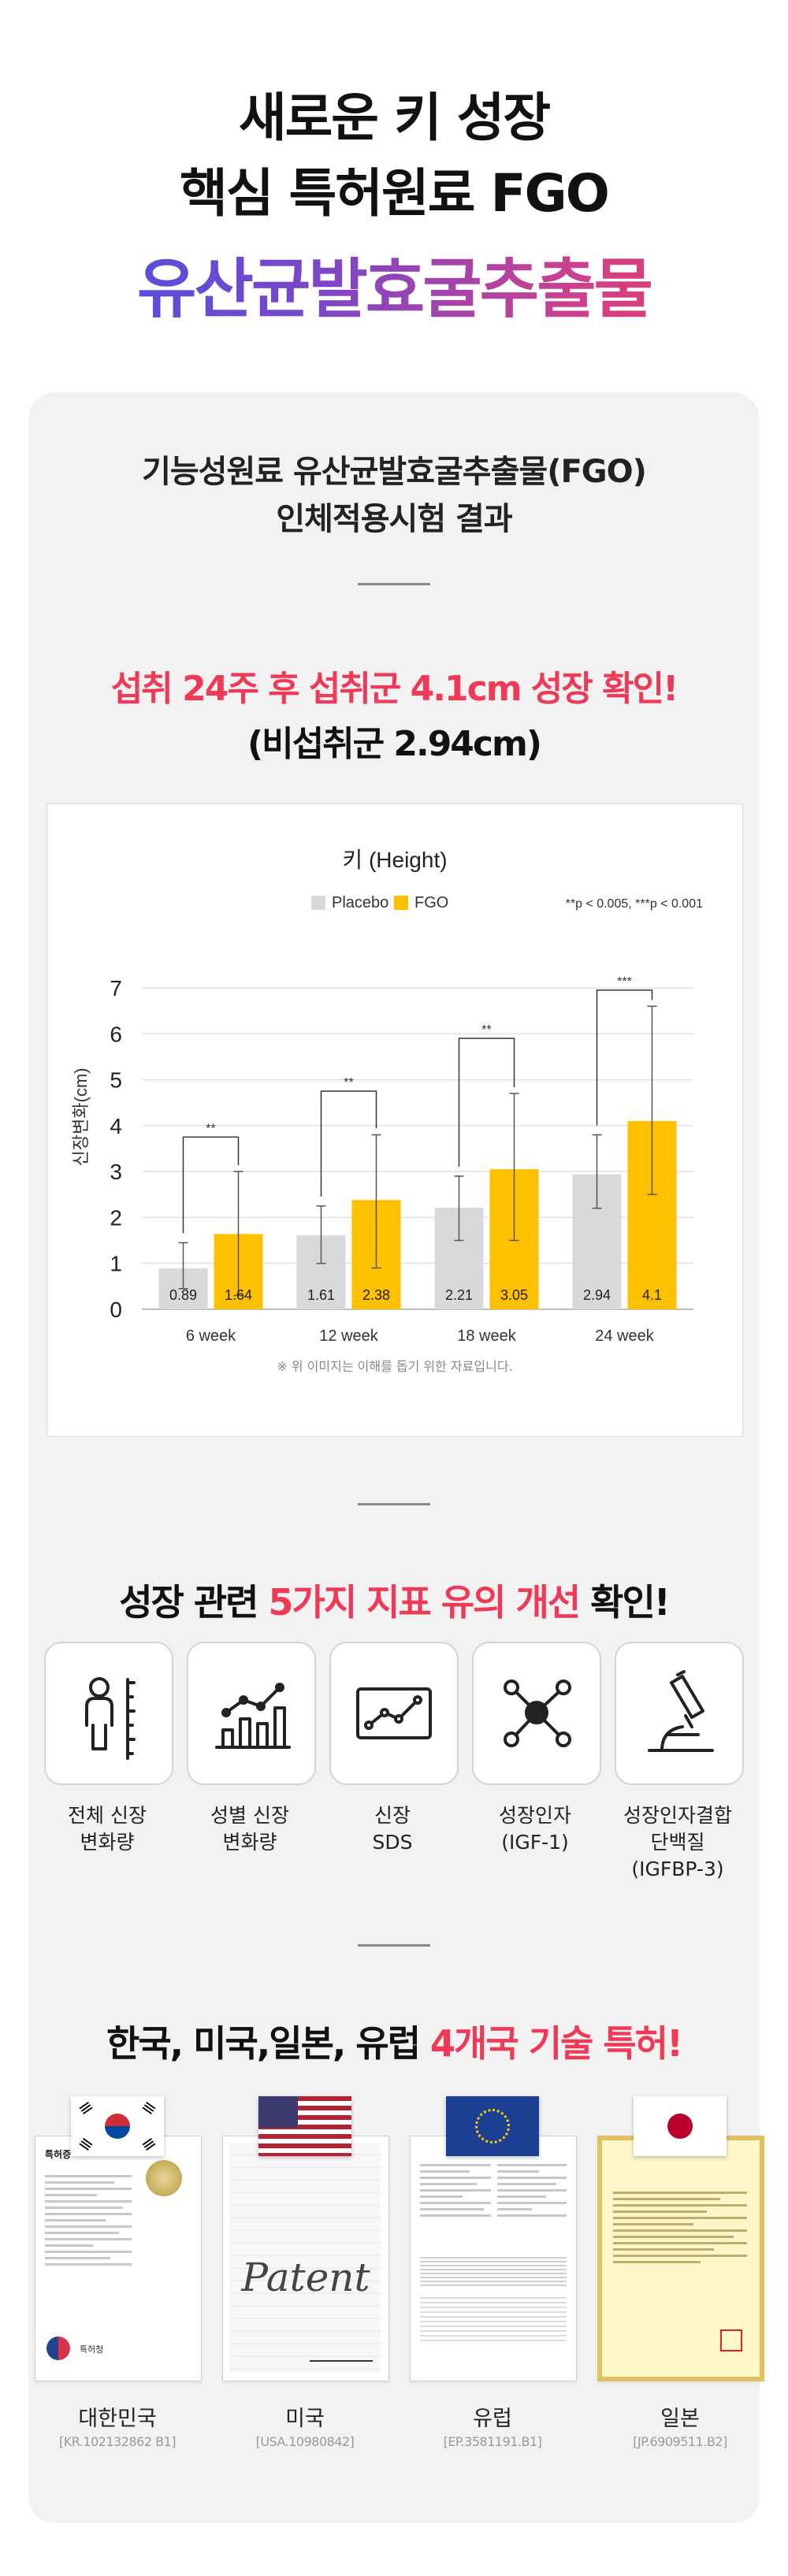  What do you see at coordinates (680, 2126) in the screenshot?
I see `japan-flag-icon` at bounding box center [680, 2126].